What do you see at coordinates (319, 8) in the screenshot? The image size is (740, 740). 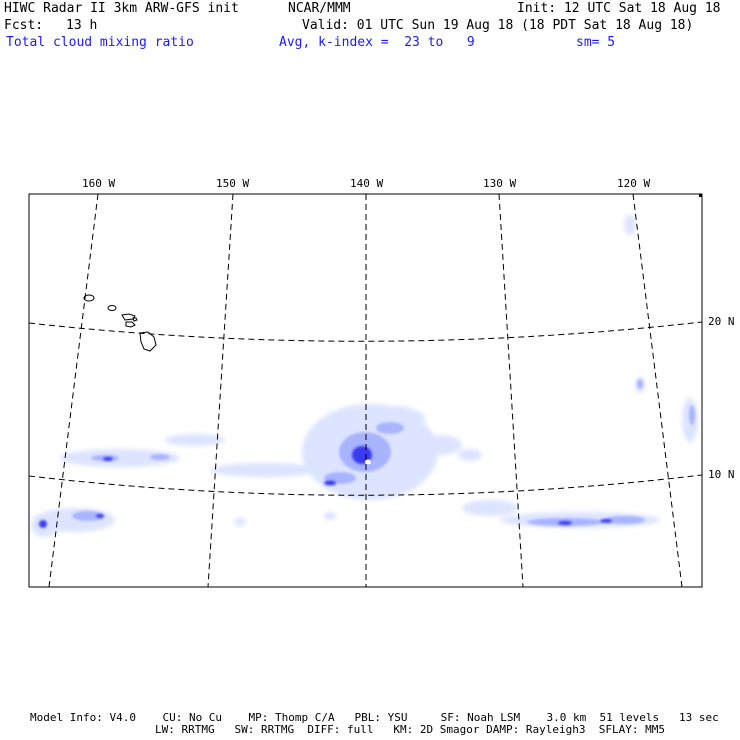 I see `org-label: NCAR/MMM` at bounding box center [319, 8].